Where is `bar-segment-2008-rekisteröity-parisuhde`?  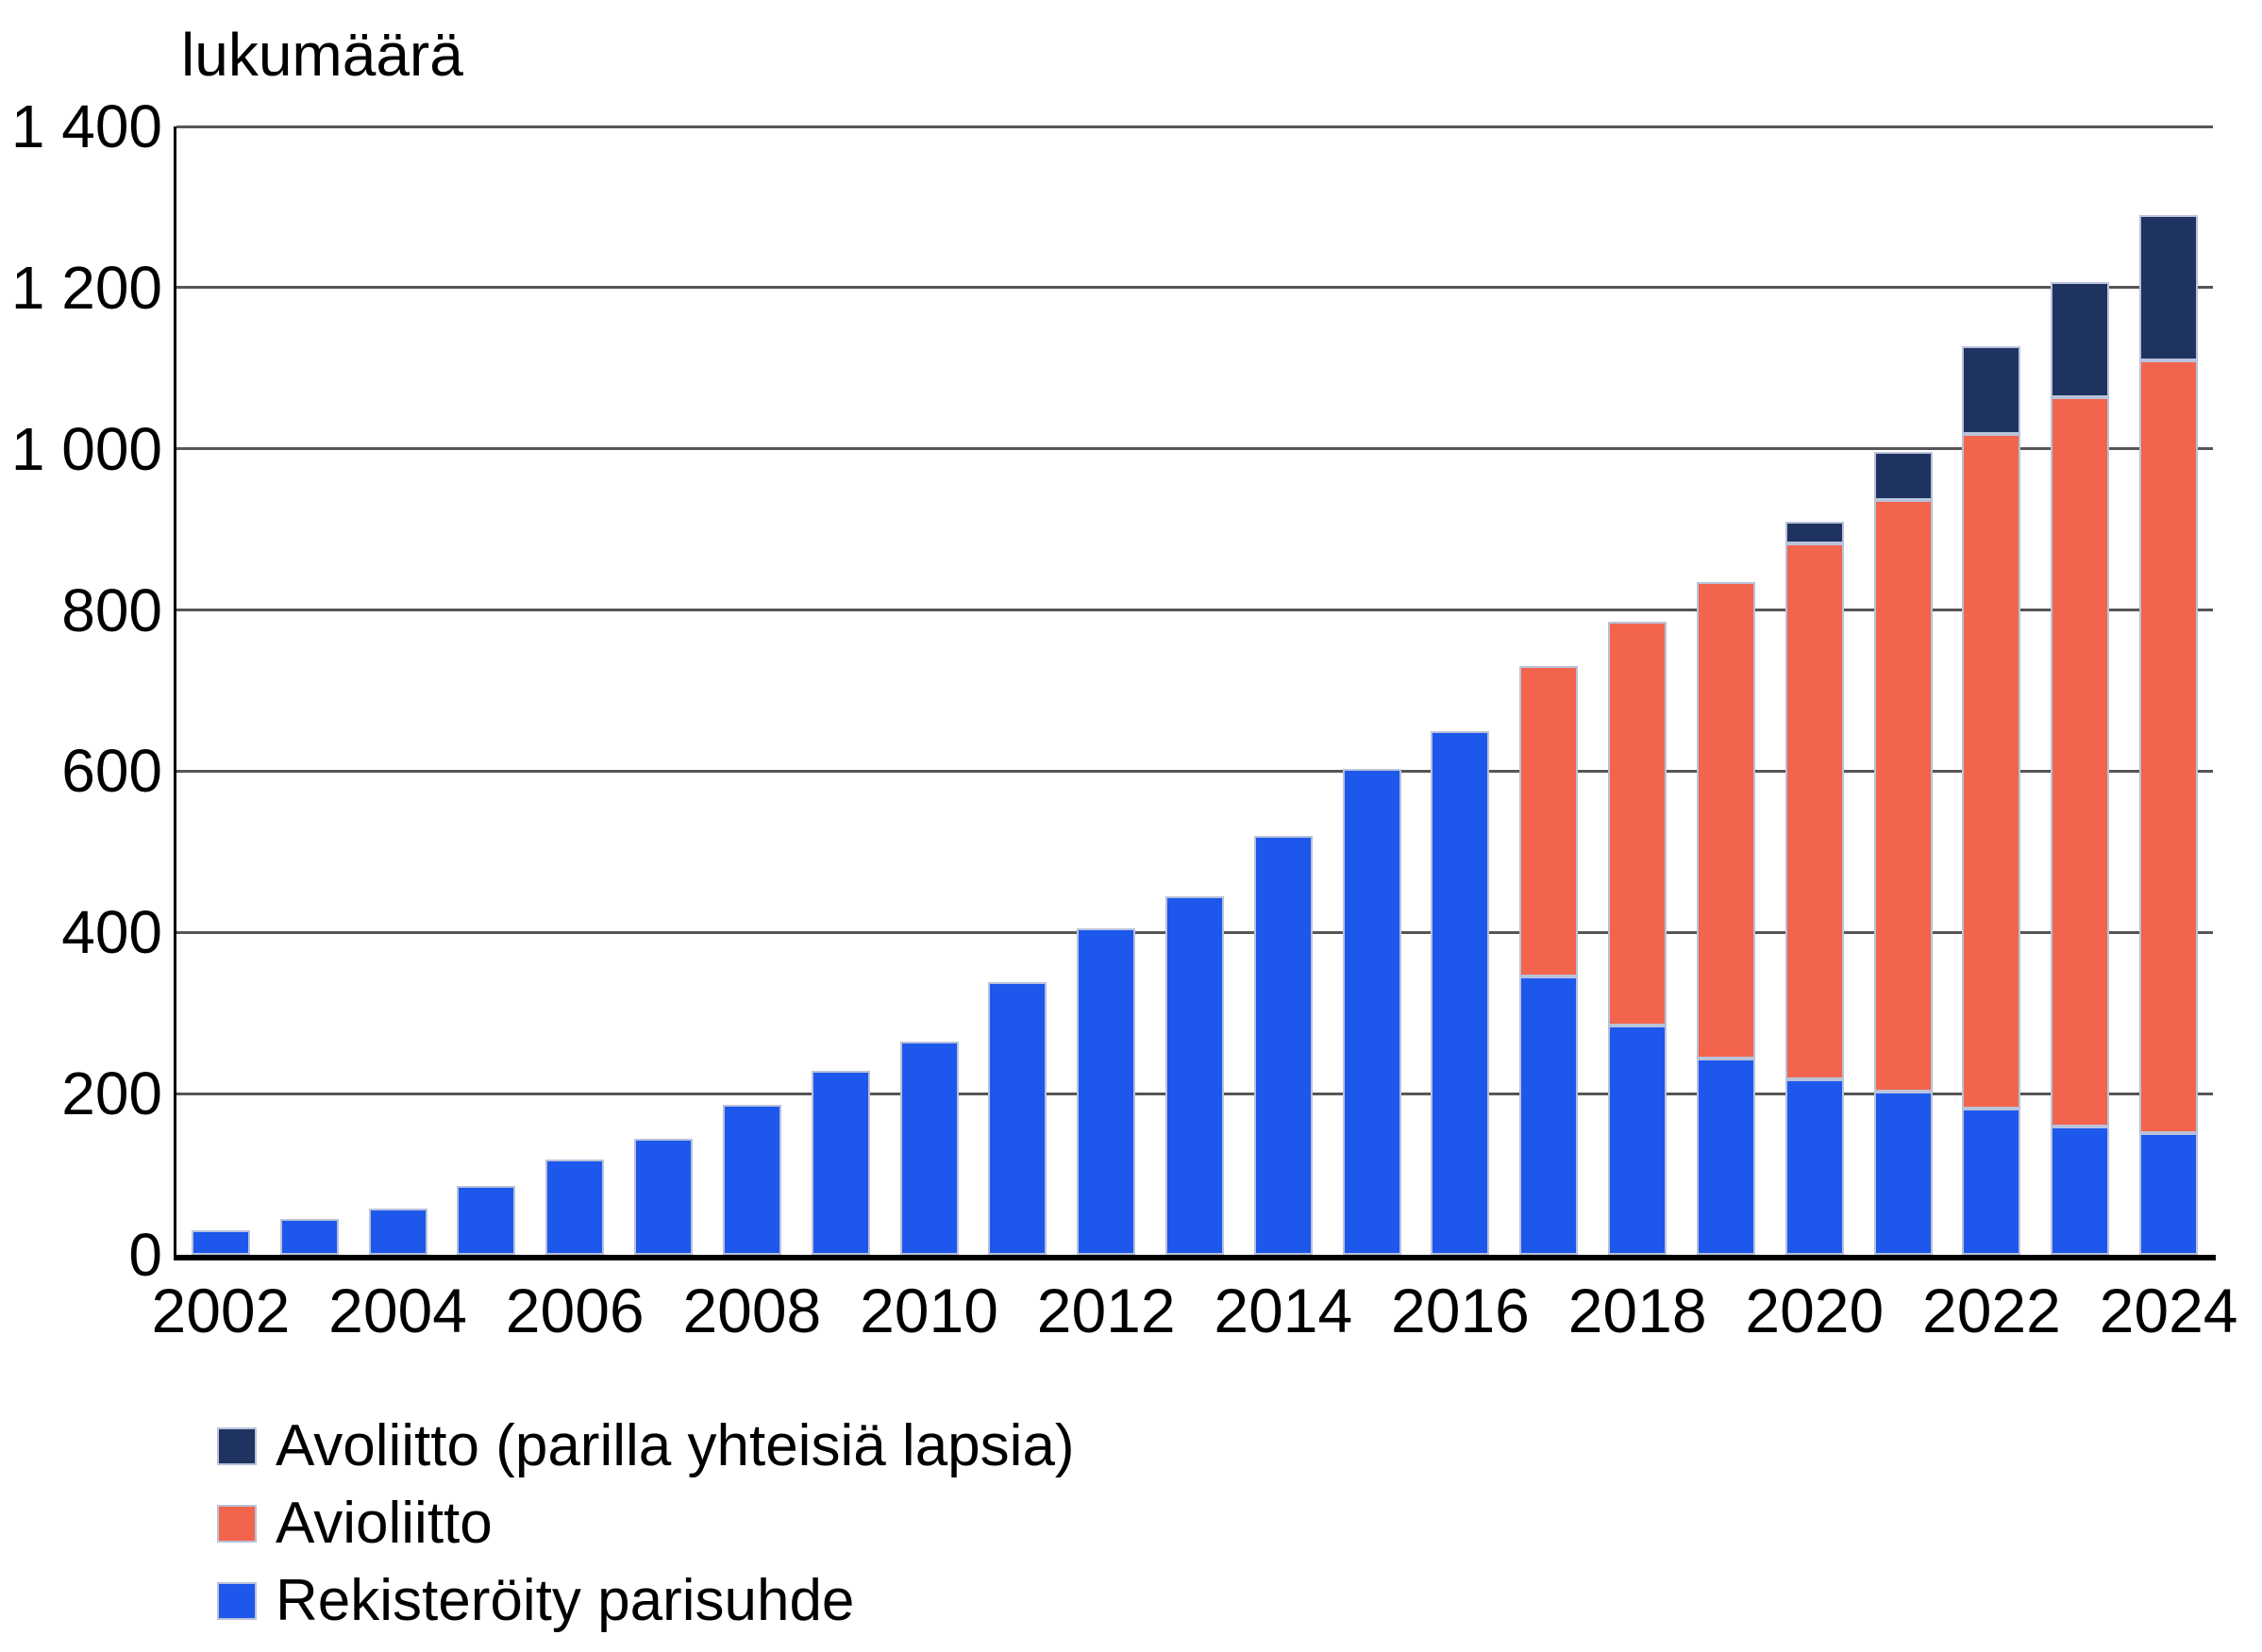
bar-segment-2008-rekisteröity-parisuhde is located at coordinates (751, 1180).